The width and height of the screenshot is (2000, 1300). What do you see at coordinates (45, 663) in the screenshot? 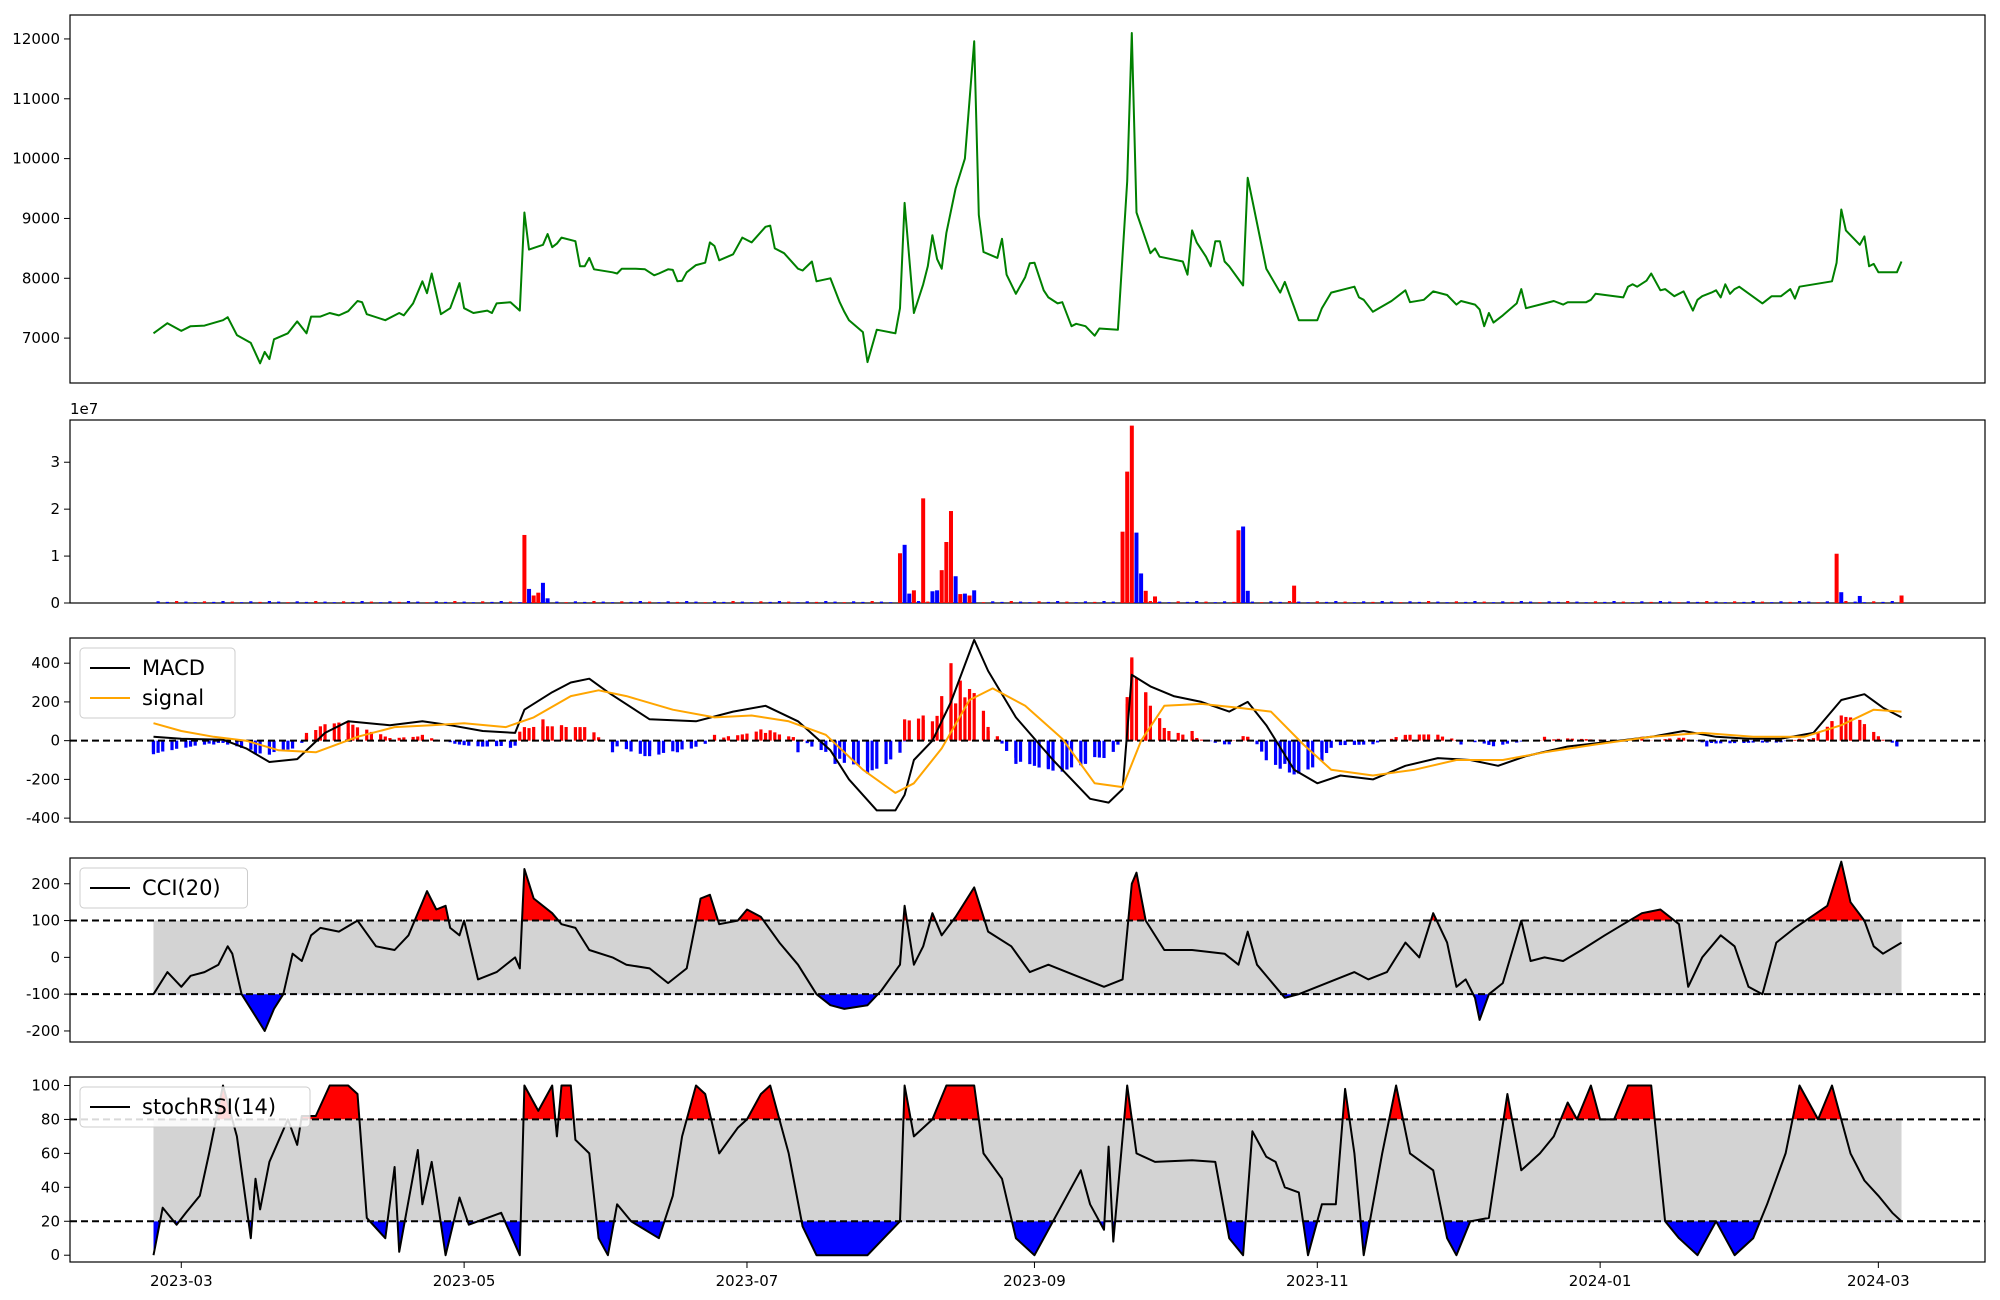
I see `macd-ytick-label: 400` at bounding box center [45, 663].